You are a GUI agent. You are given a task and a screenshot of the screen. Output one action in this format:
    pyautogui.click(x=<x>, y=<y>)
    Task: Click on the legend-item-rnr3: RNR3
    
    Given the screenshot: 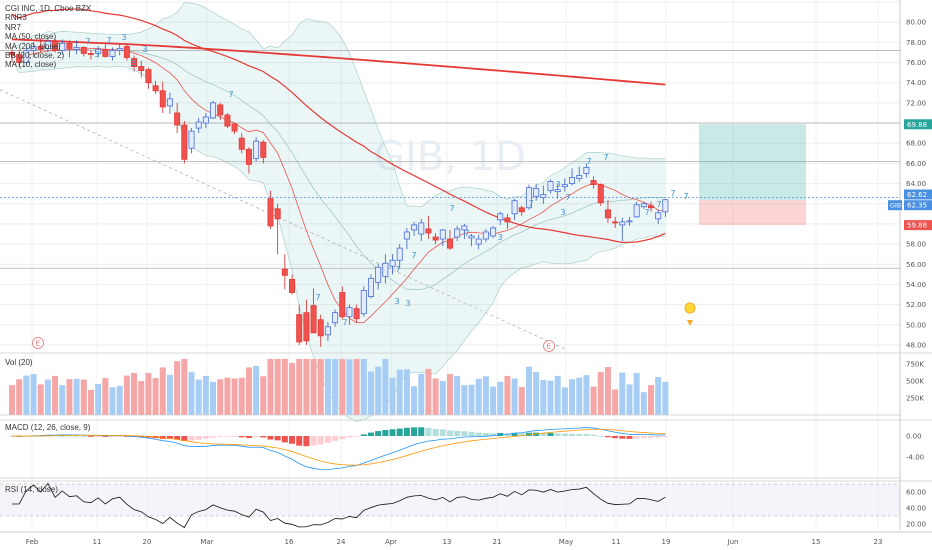 What is the action you would take?
    pyautogui.click(x=16, y=18)
    